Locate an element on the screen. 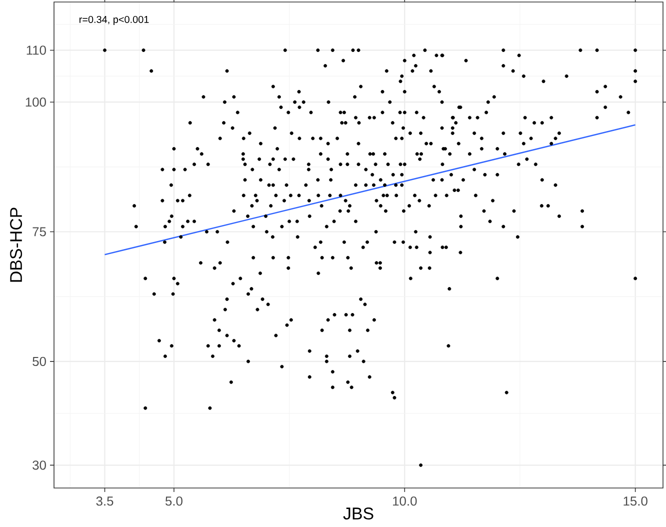 This screenshot has width=666, height=527. x-tick-label: 3.5 is located at coordinates (105, 501).